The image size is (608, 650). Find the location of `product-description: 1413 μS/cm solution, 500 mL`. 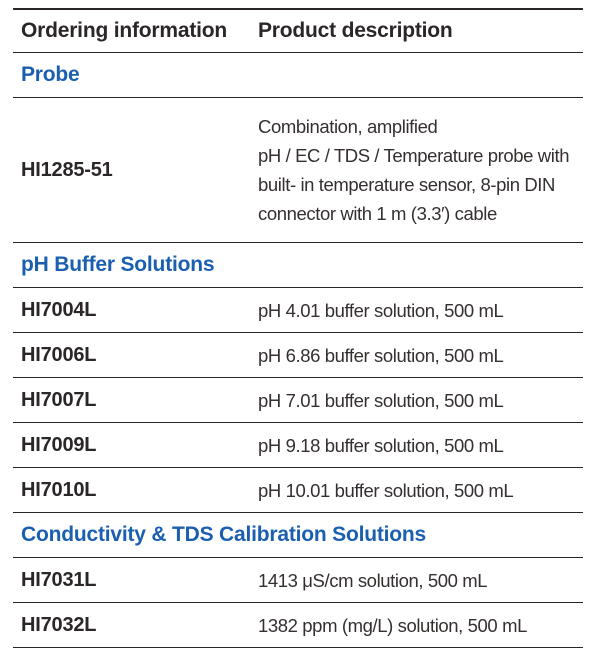

product-description: 1413 μS/cm solution, 500 mL is located at coordinates (373, 580).